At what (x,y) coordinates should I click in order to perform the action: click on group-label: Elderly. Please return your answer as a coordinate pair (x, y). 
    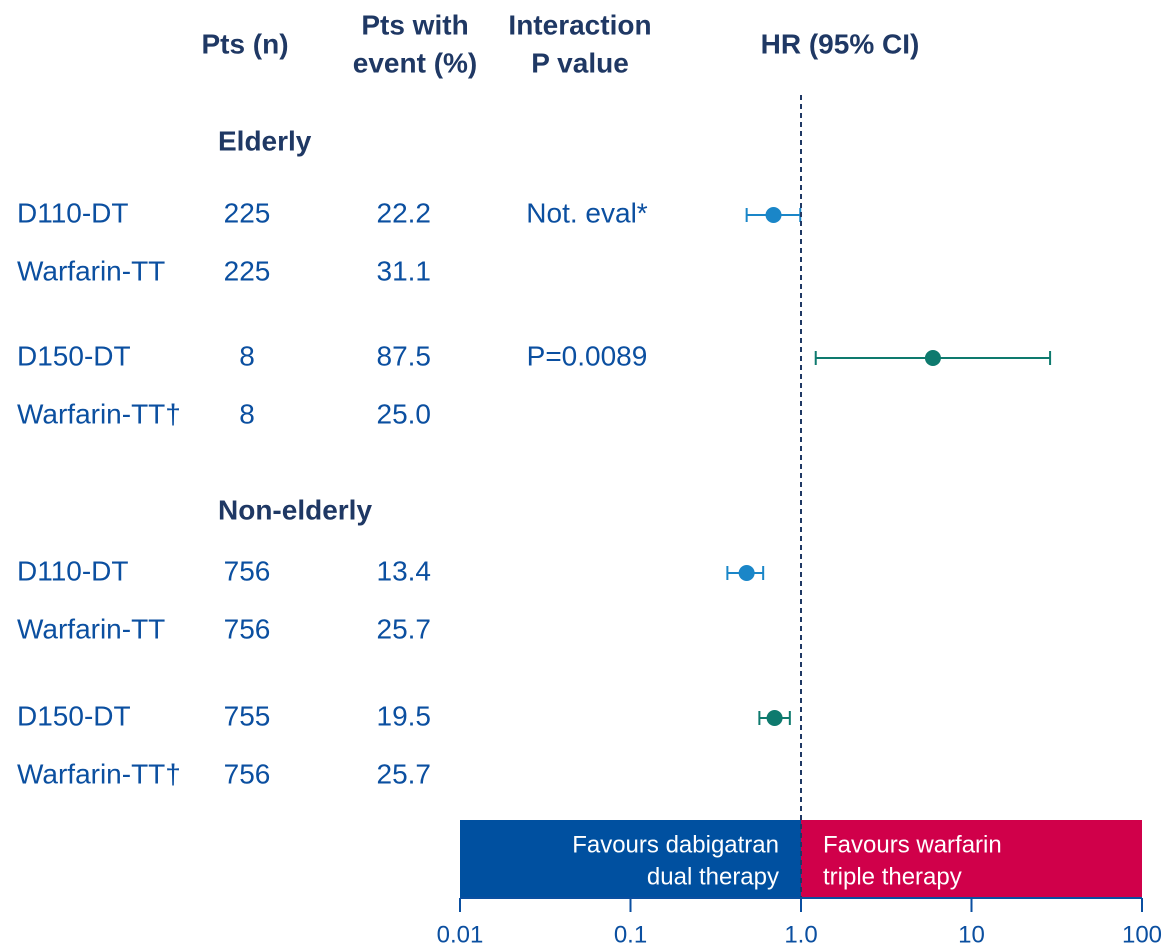
    Looking at the image, I should click on (265, 140).